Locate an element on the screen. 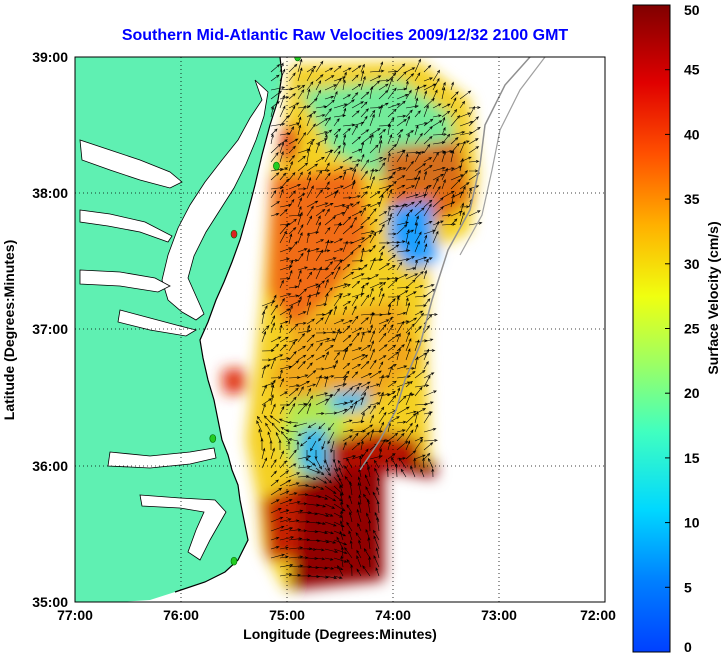 This screenshot has height=659, width=724. colorbar-tick-label: 40 is located at coordinates (692, 134).